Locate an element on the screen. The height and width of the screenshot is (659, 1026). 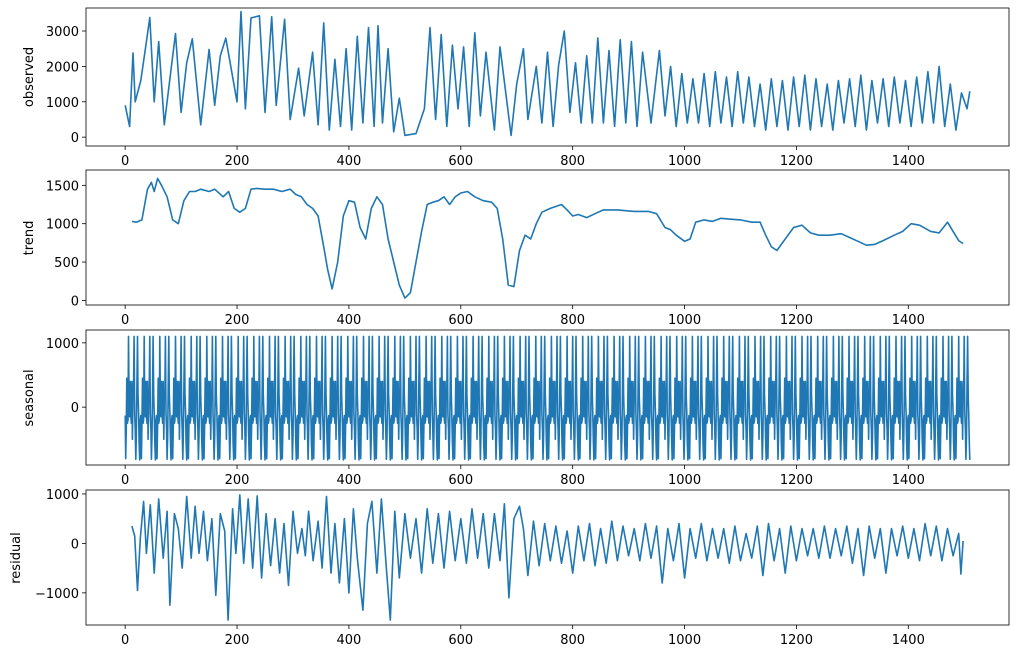
residual-xtick-label: 600 is located at coordinates (460, 640).